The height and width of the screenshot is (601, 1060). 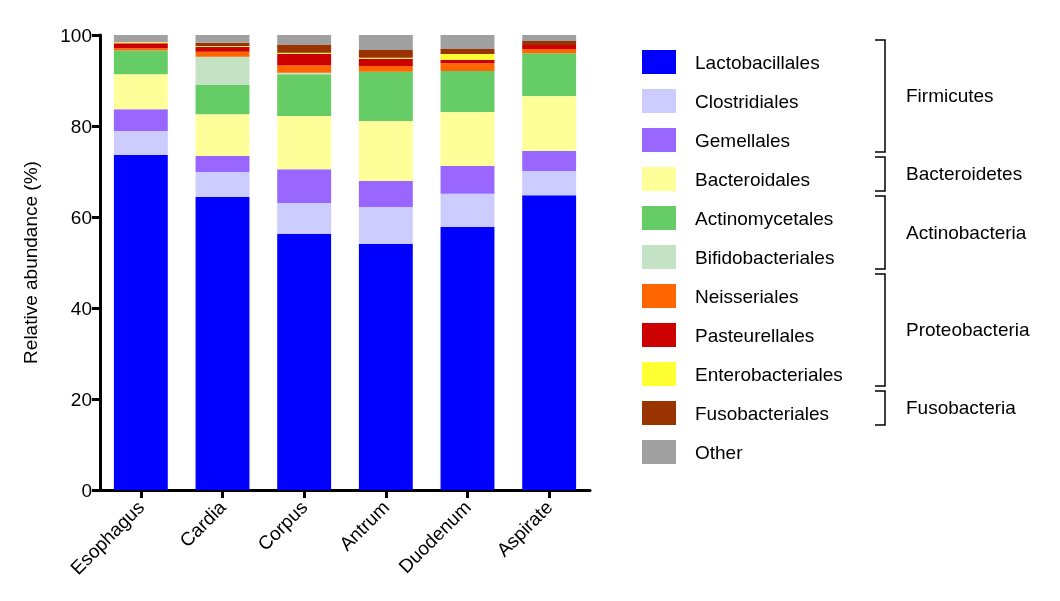 What do you see at coordinates (81, 308) in the screenshot?
I see `y-tick-label: 40` at bounding box center [81, 308].